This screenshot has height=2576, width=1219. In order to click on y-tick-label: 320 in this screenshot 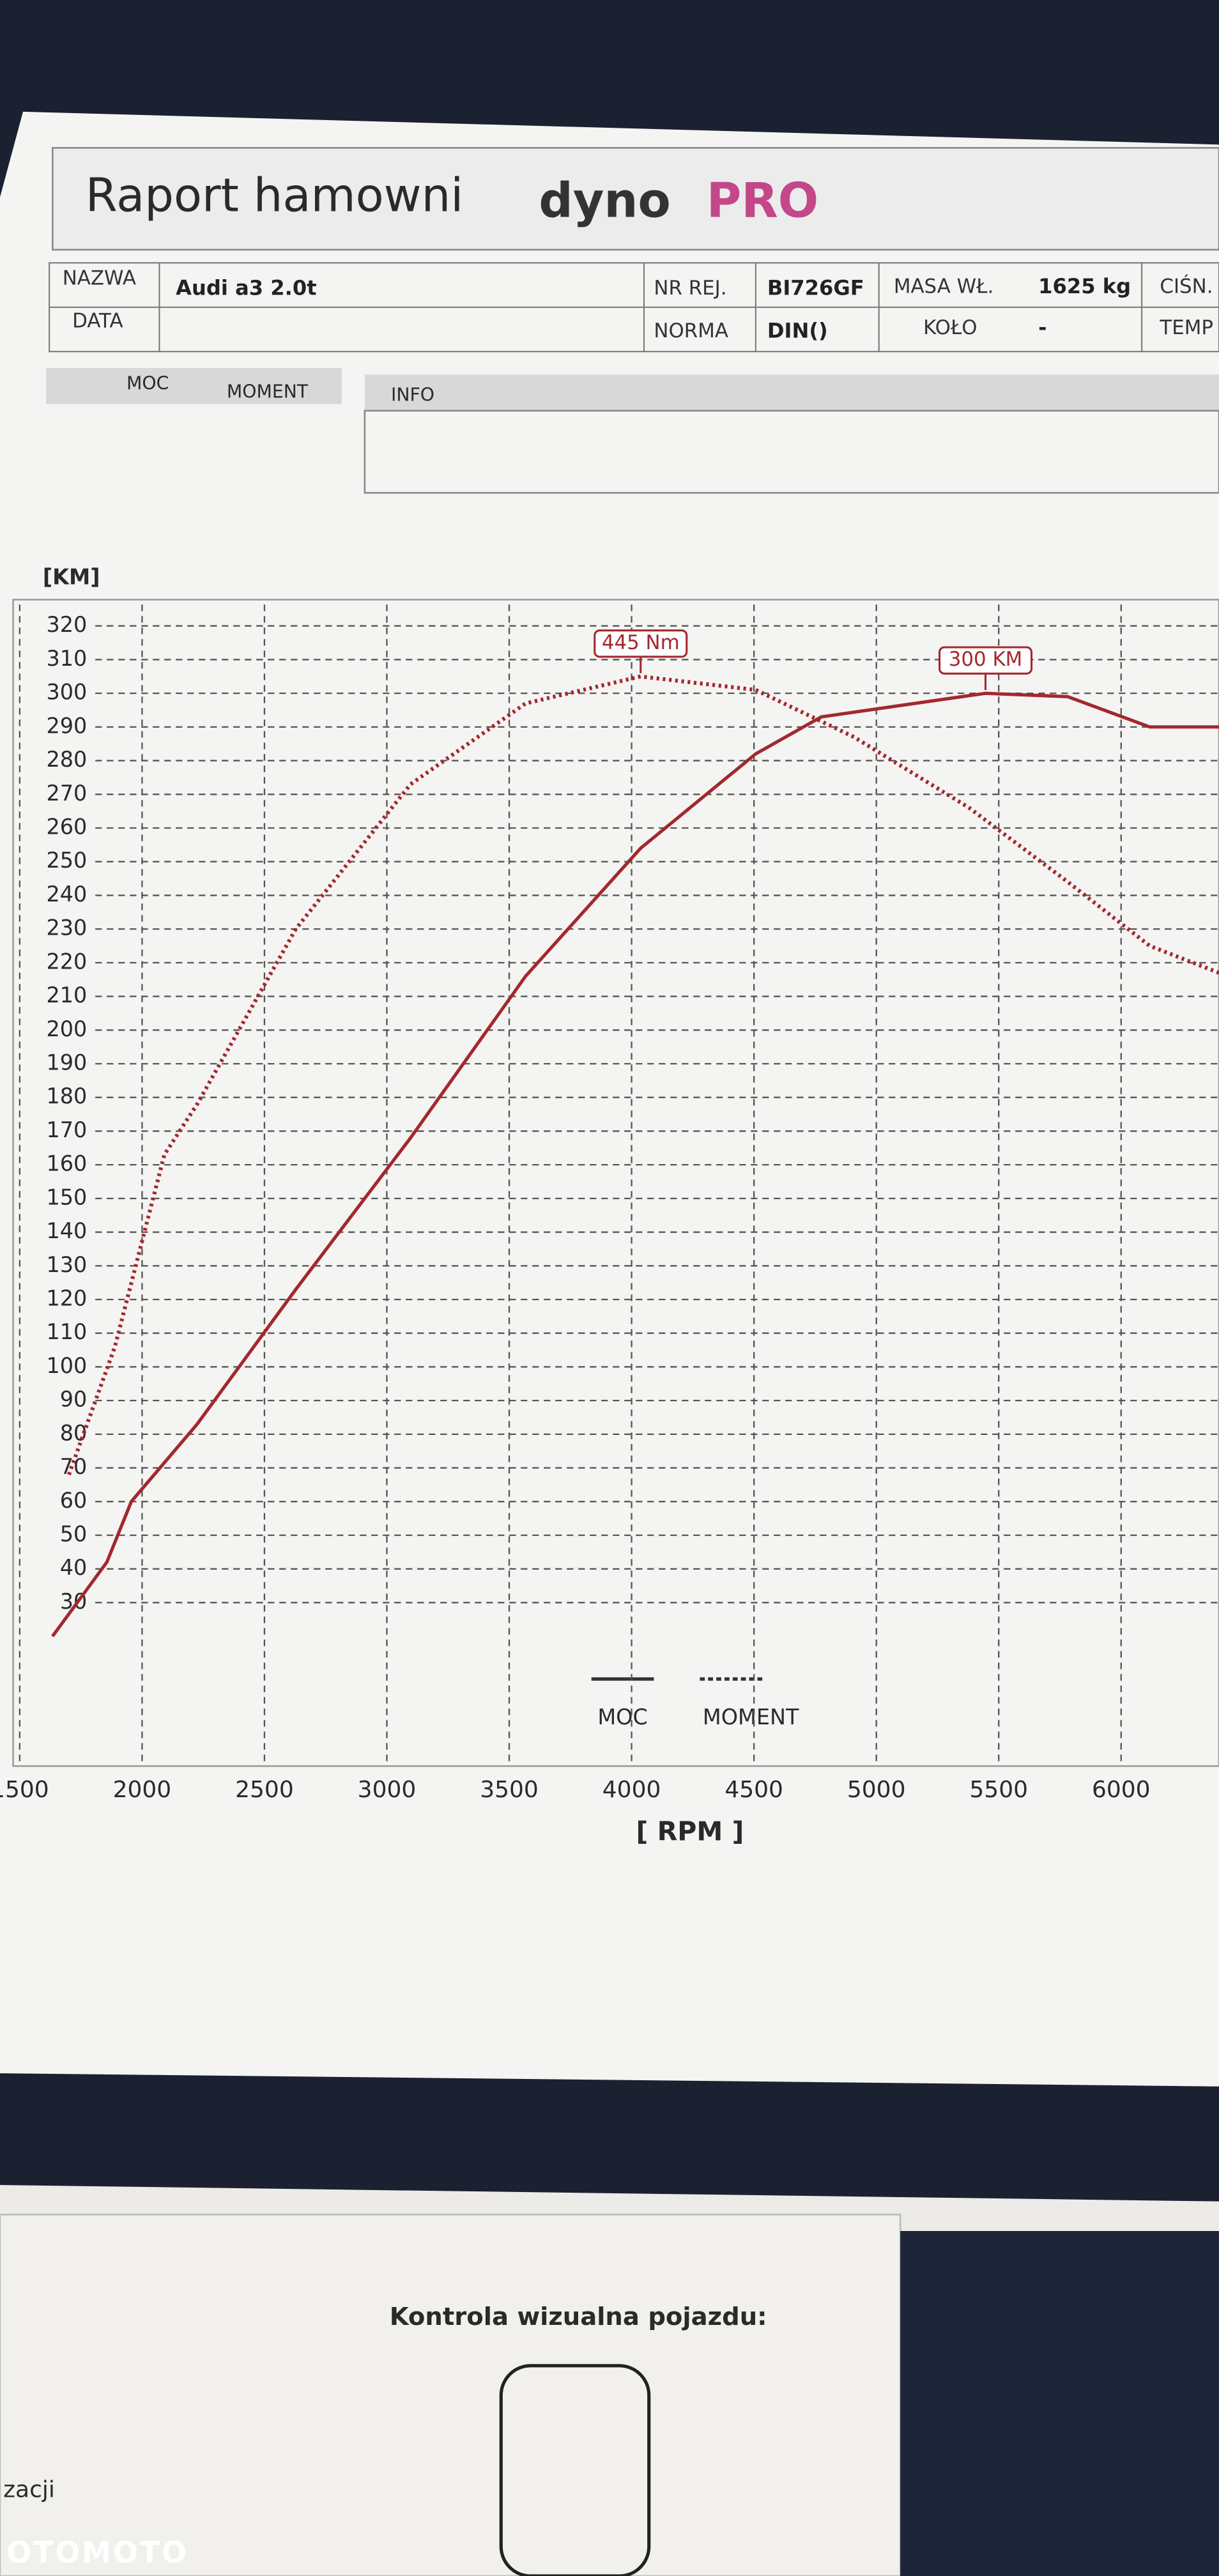, I will do `click(67, 624)`.